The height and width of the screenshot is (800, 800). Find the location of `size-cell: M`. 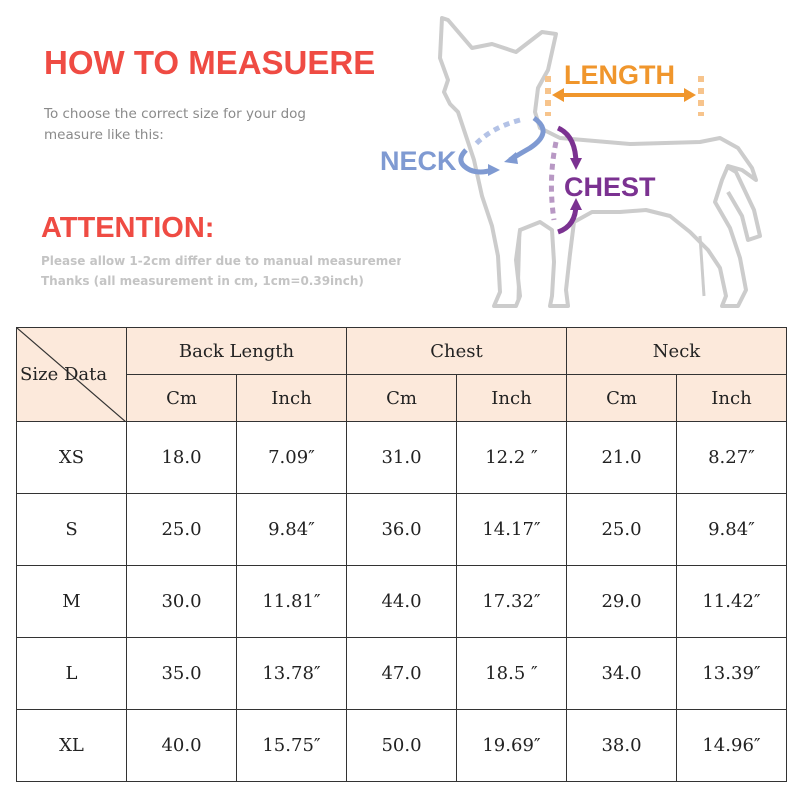

size-cell: M is located at coordinates (71, 601).